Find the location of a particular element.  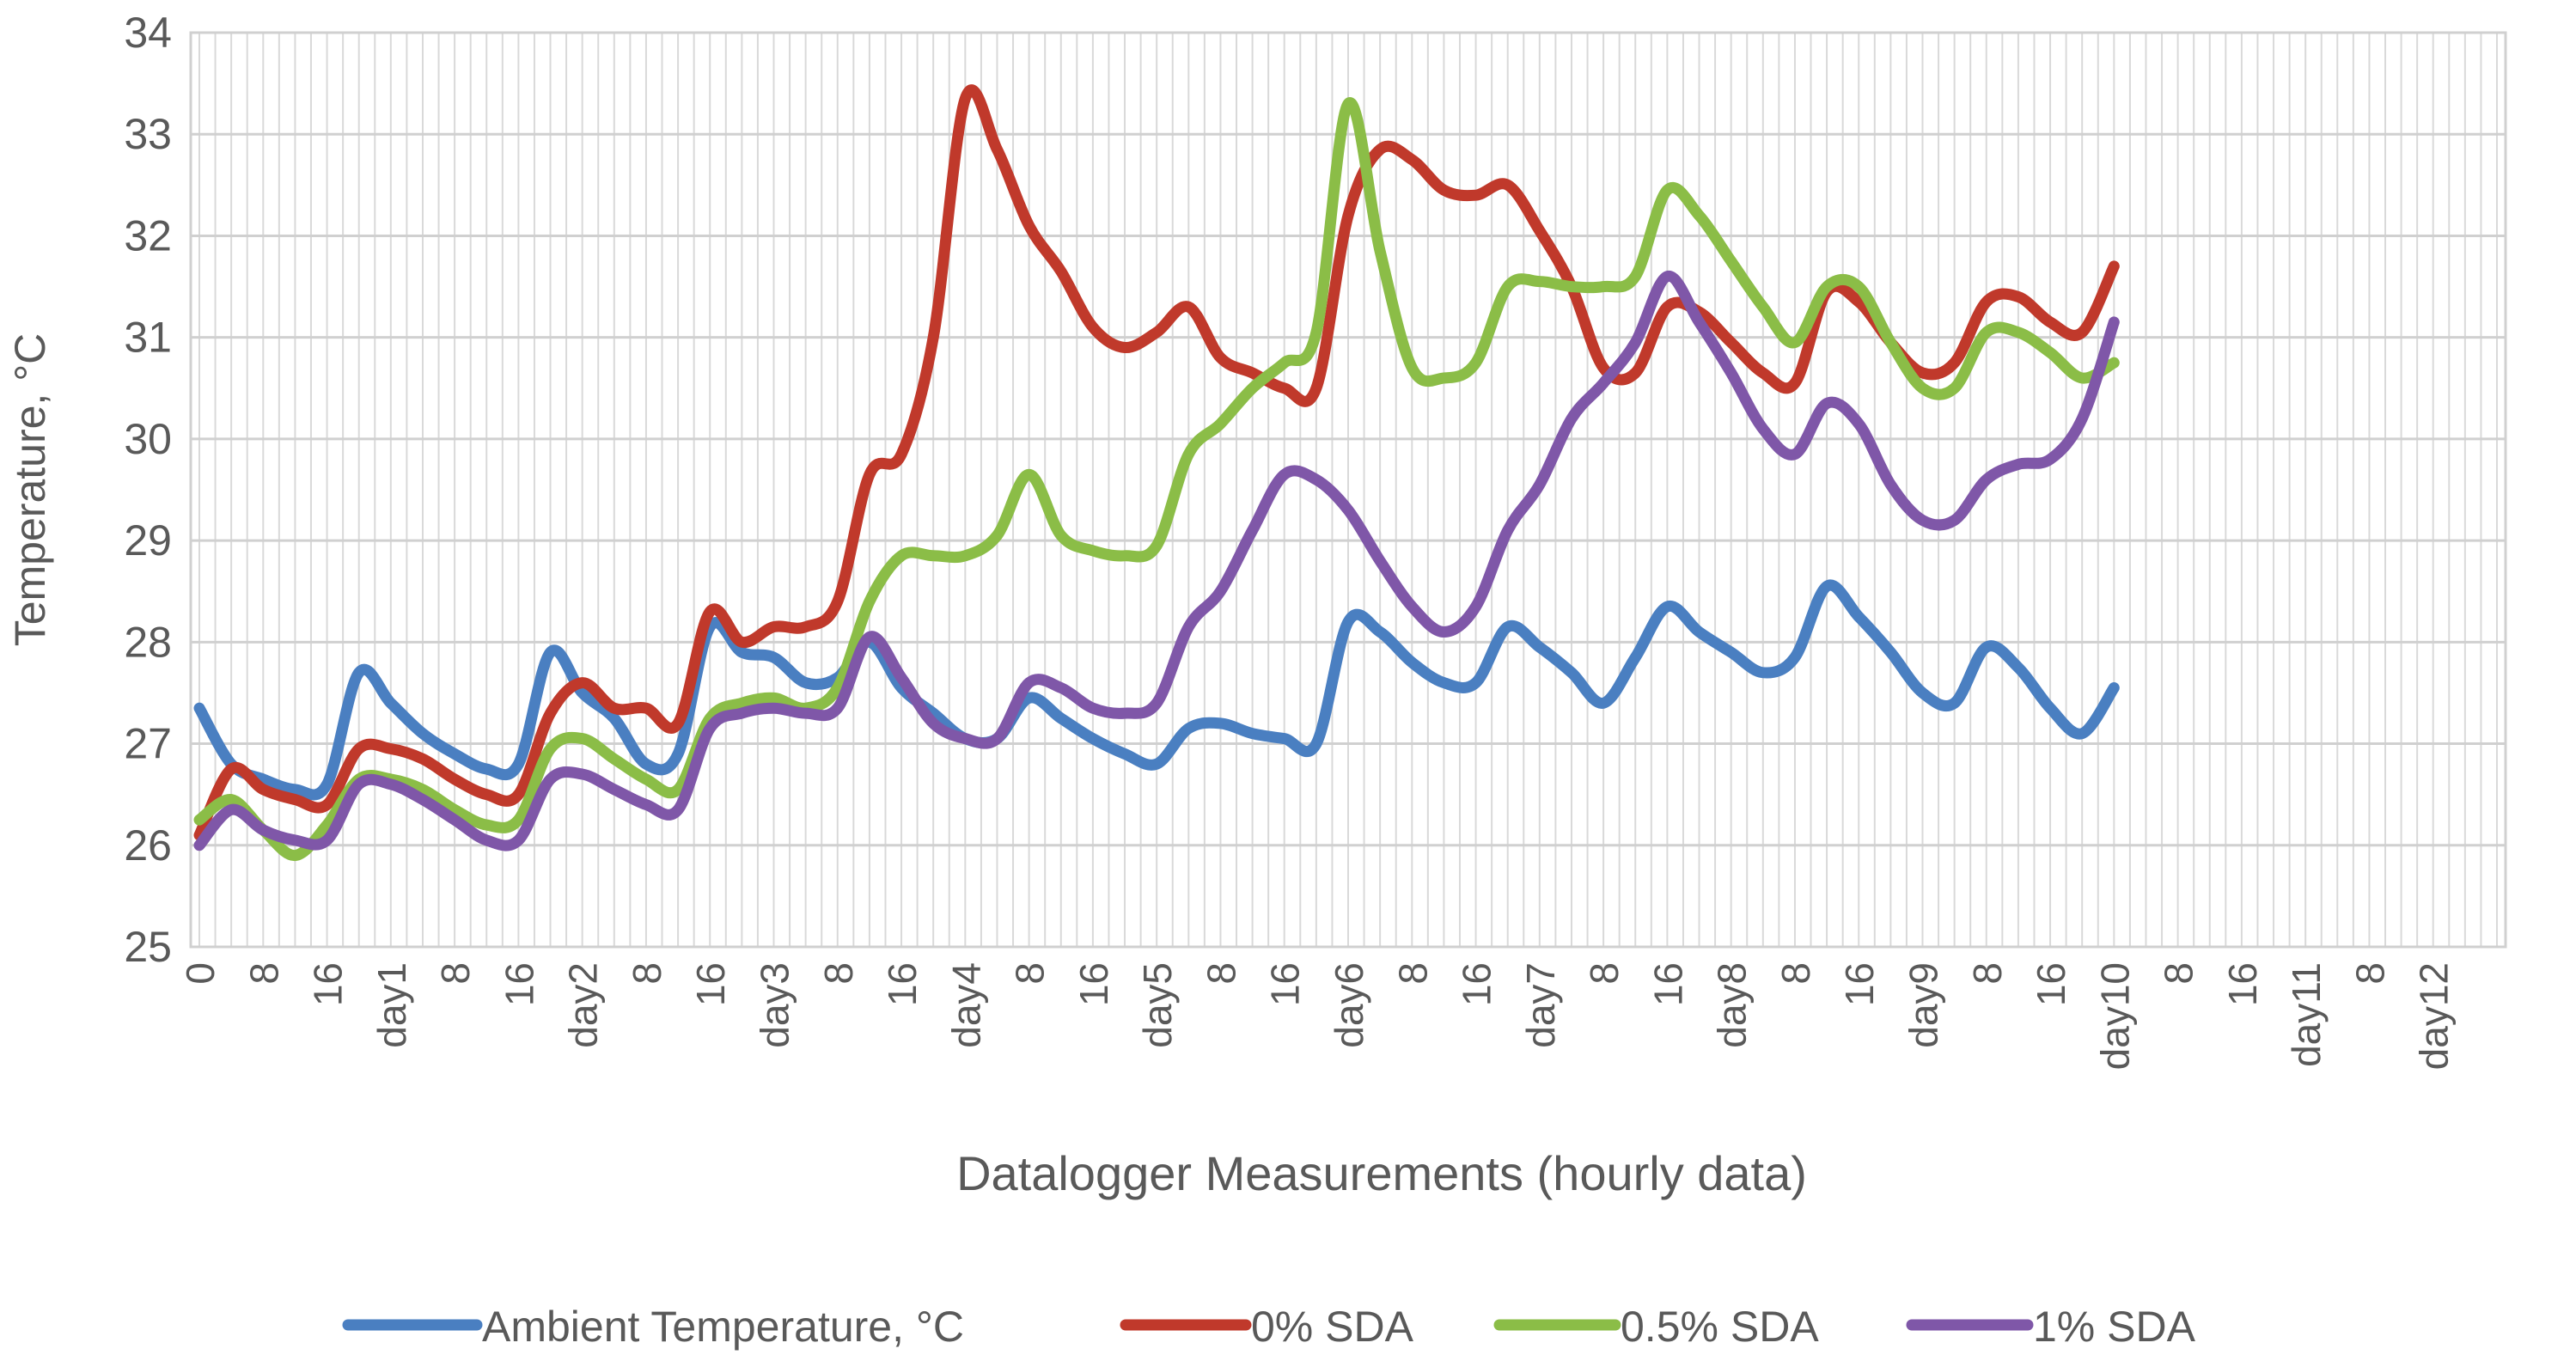

x-tick-label: day6 is located at coordinates (1349, 1005).